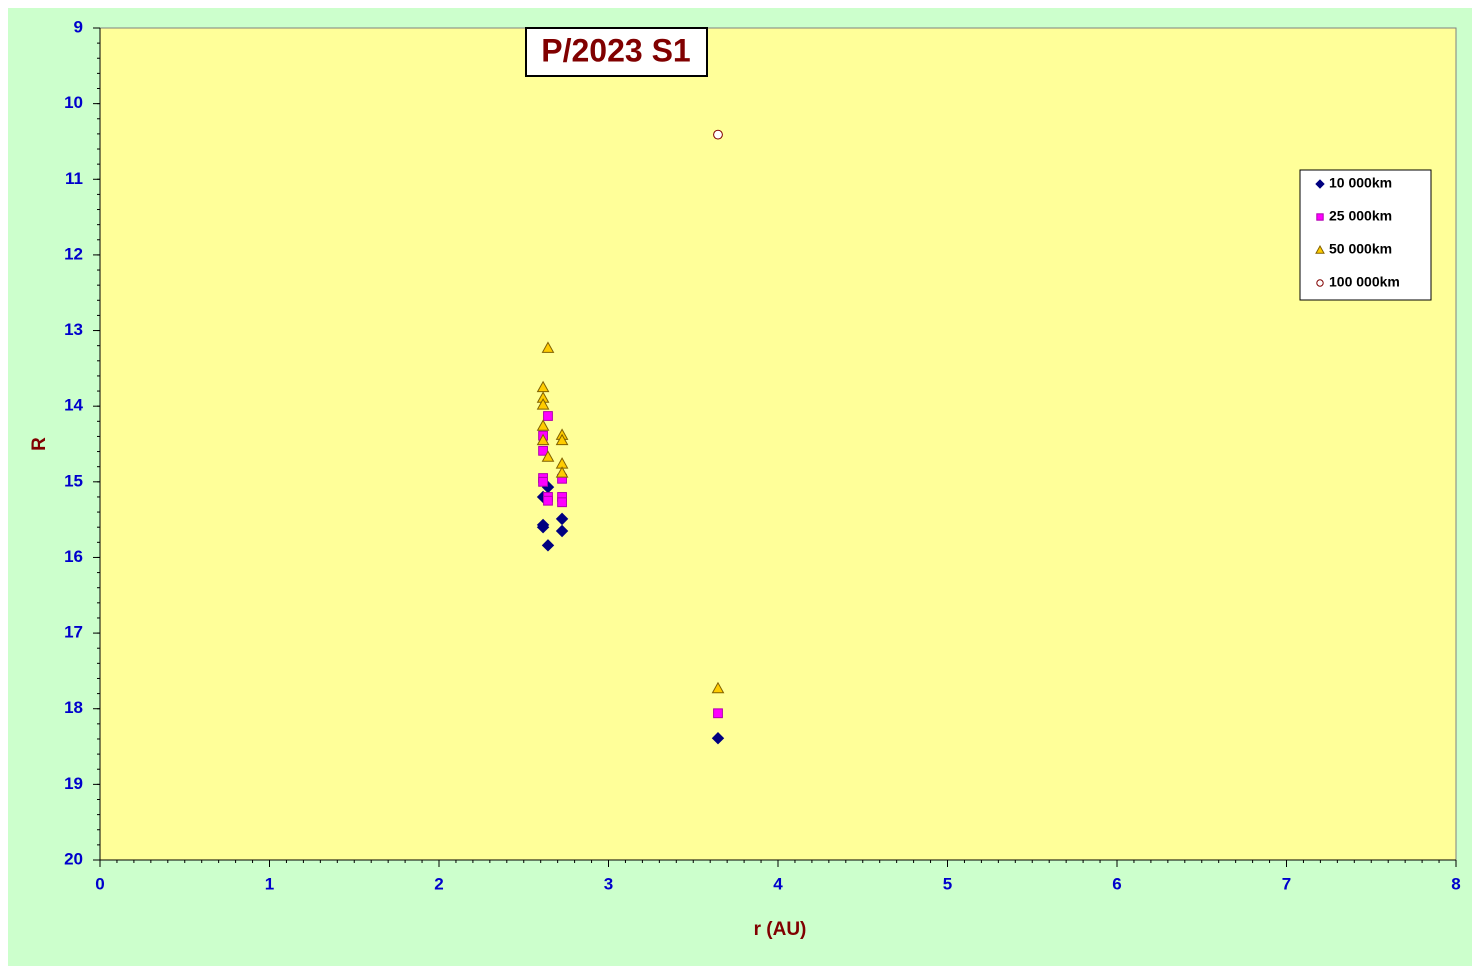 The image size is (1480, 978). Describe the element at coordinates (1360, 249) in the screenshot. I see `legend-label: 50 000km` at that location.